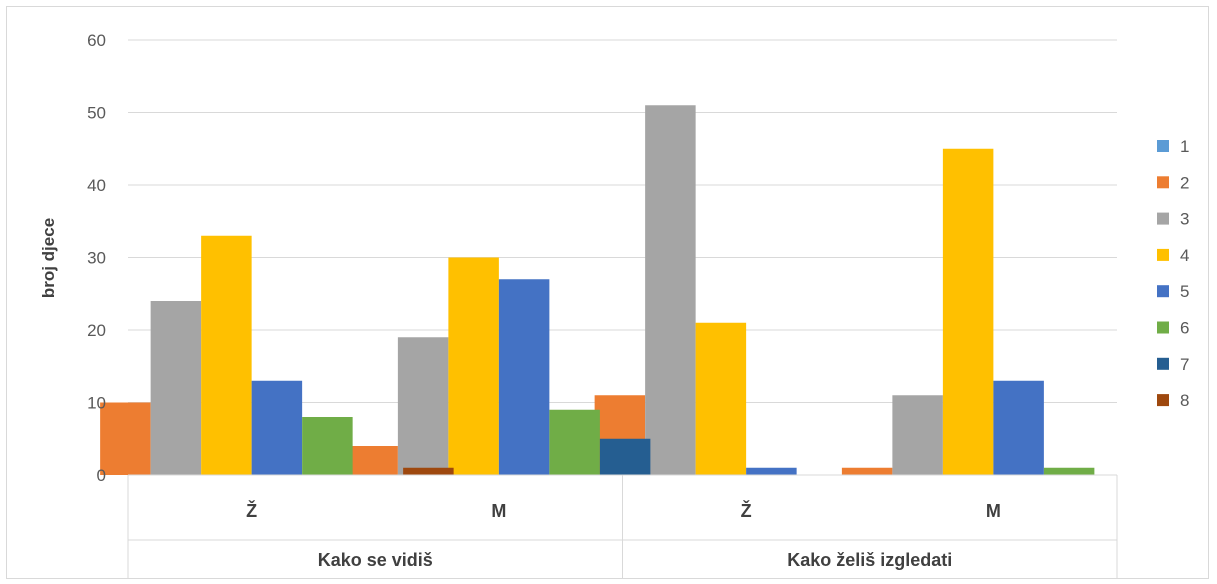 The image size is (1217, 584). I want to click on legend-label: 8, so click(1184, 400).